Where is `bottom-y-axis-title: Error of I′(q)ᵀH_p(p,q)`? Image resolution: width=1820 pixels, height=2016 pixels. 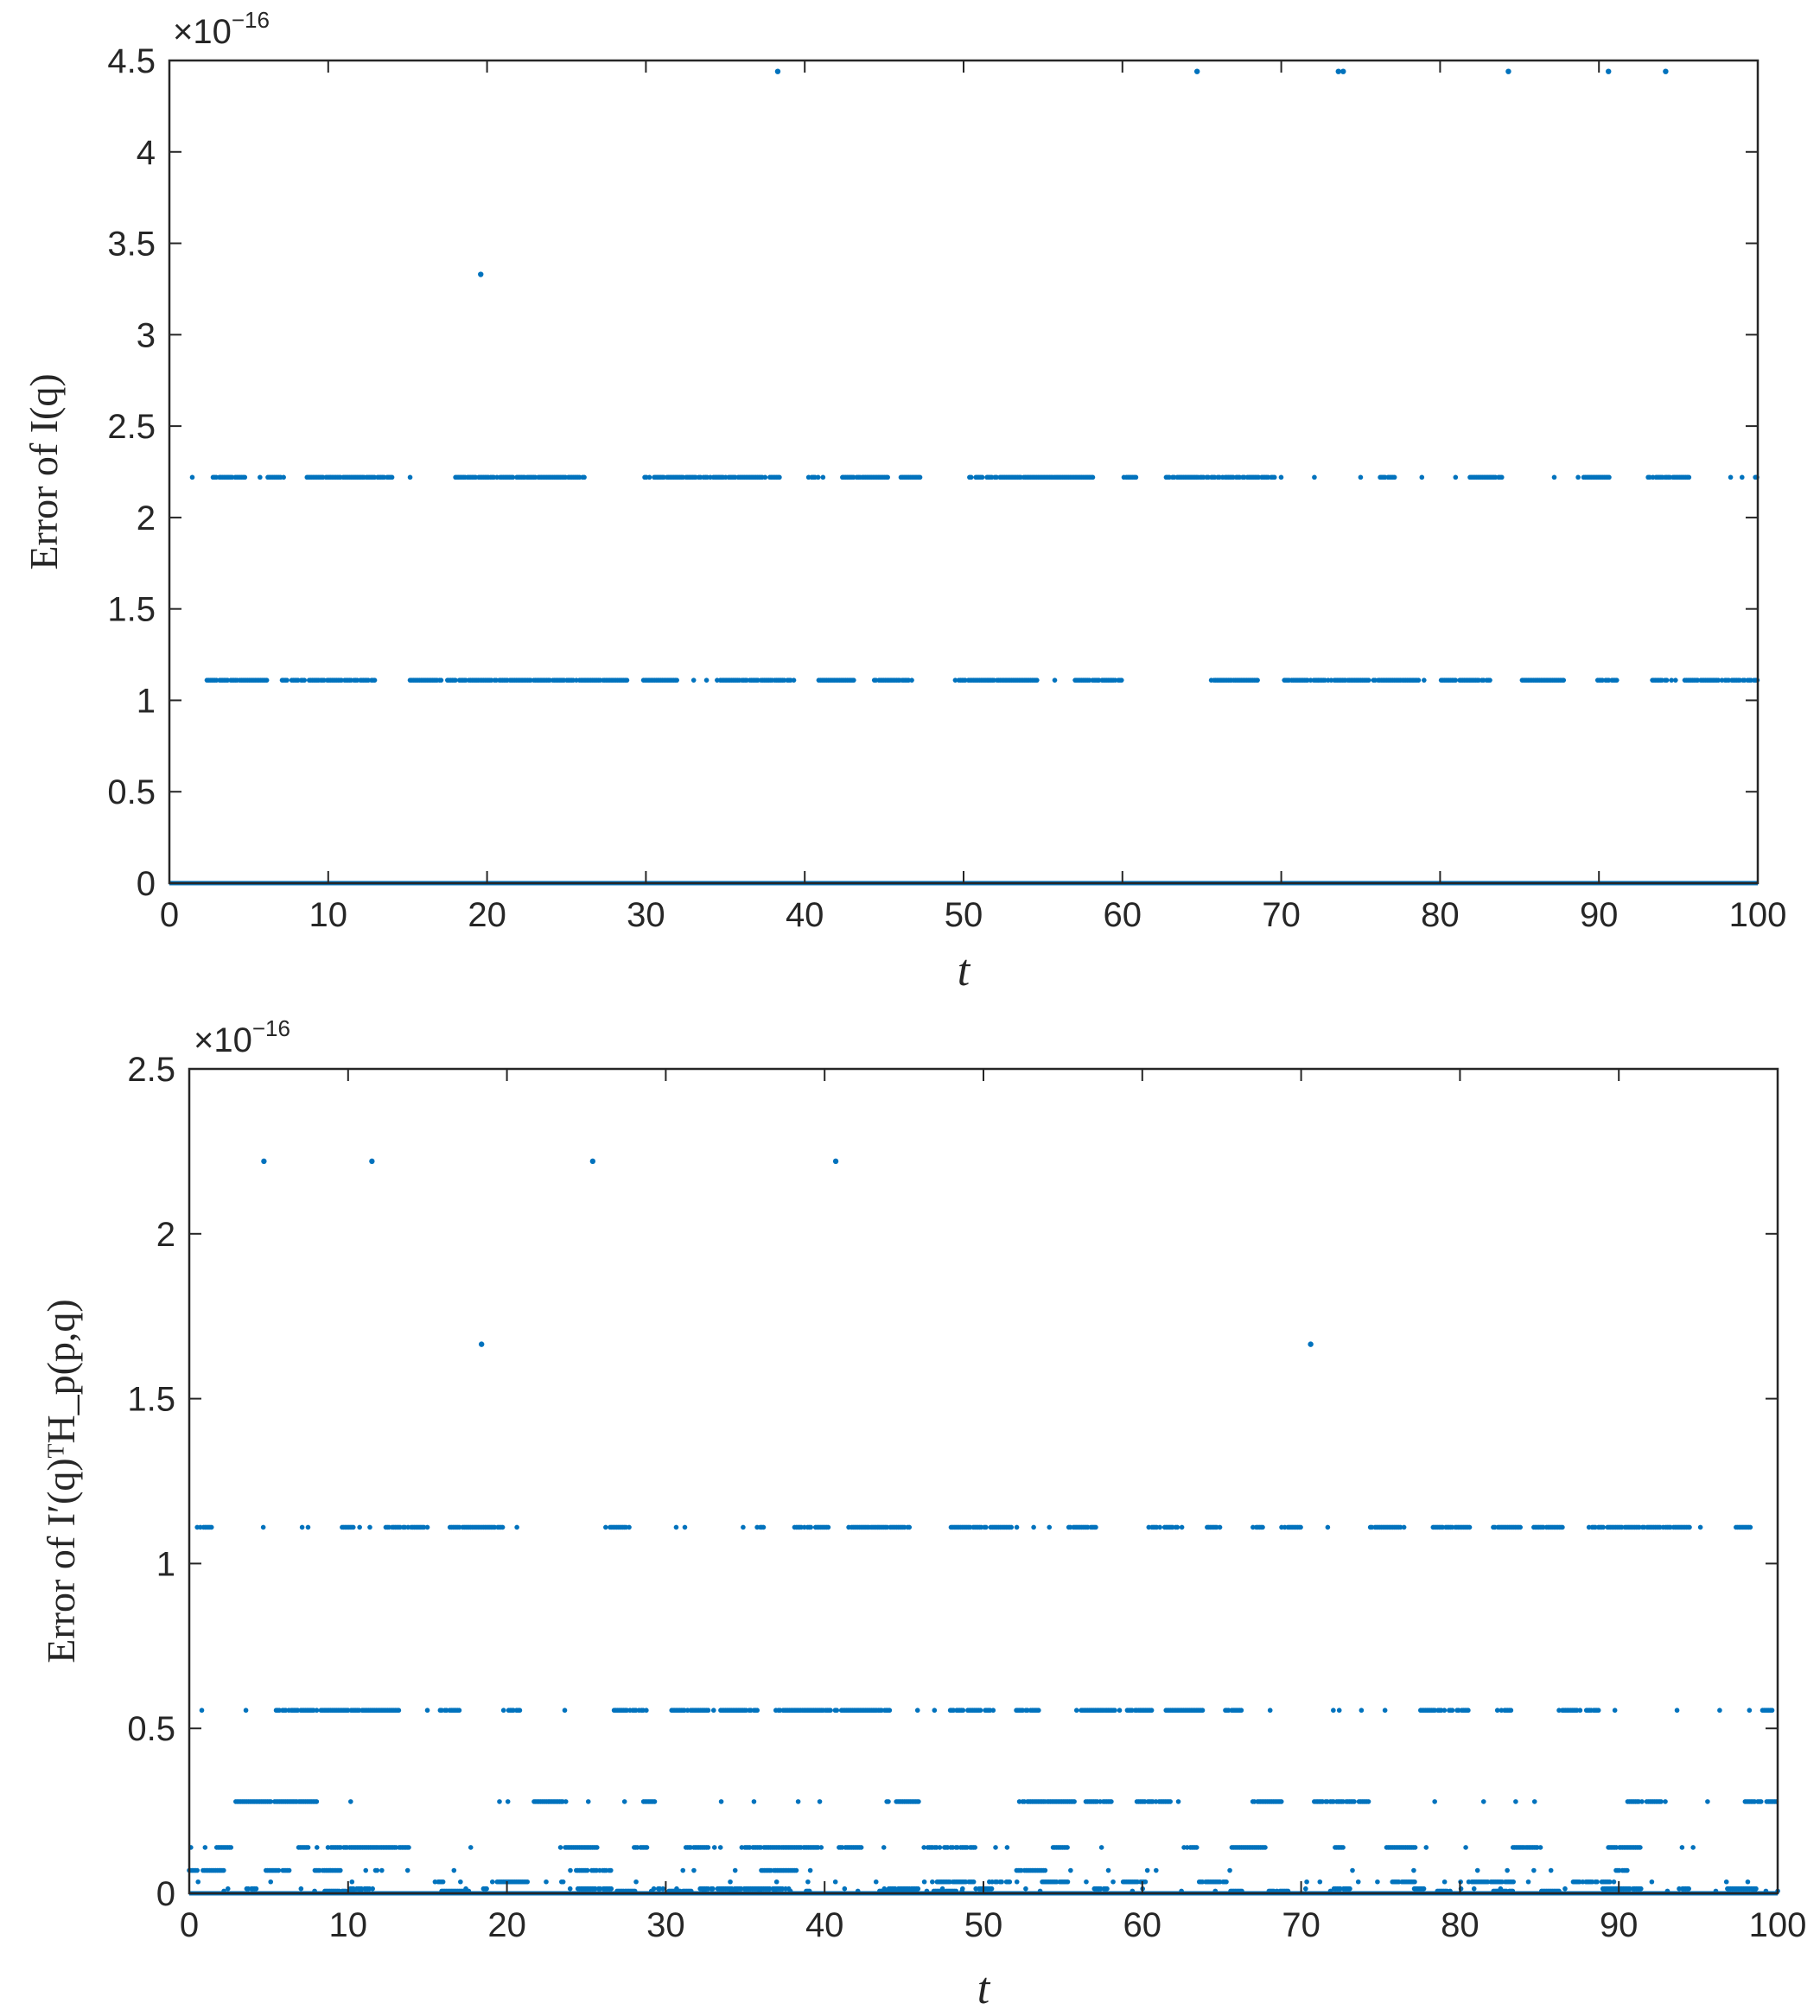
bottom-y-axis-title: Error of I′(q)ᵀH_p(p,q) is located at coordinates (61, 1481).